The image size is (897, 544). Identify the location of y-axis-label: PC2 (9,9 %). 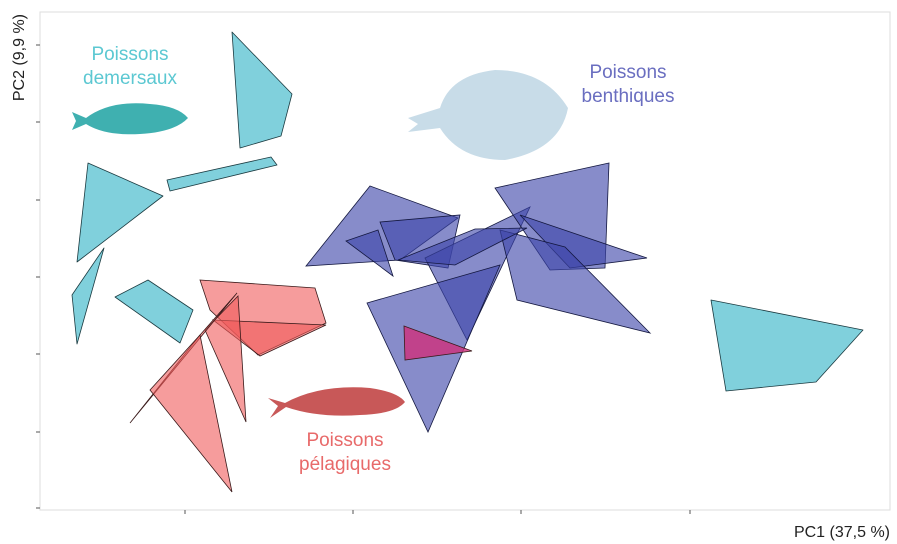
(19, 57).